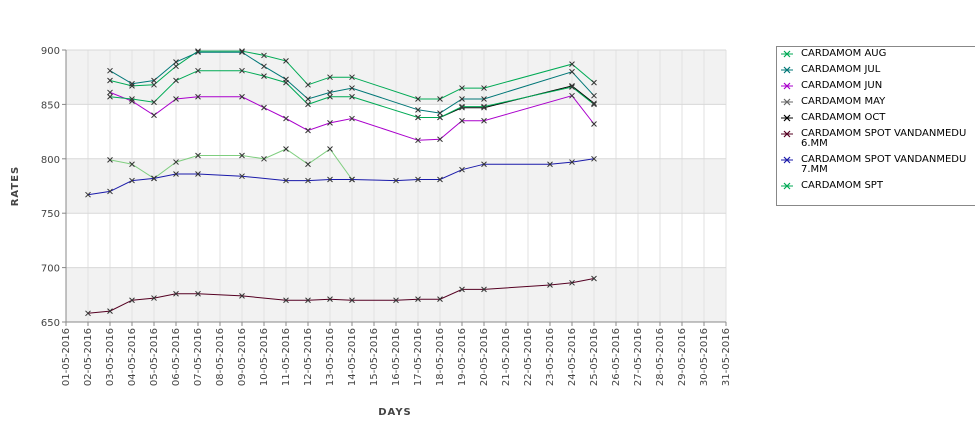 This screenshot has height=429, width=975. What do you see at coordinates (110, 357) in the screenshot?
I see `x-tick-label: 03-05-2016` at bounding box center [110, 357].